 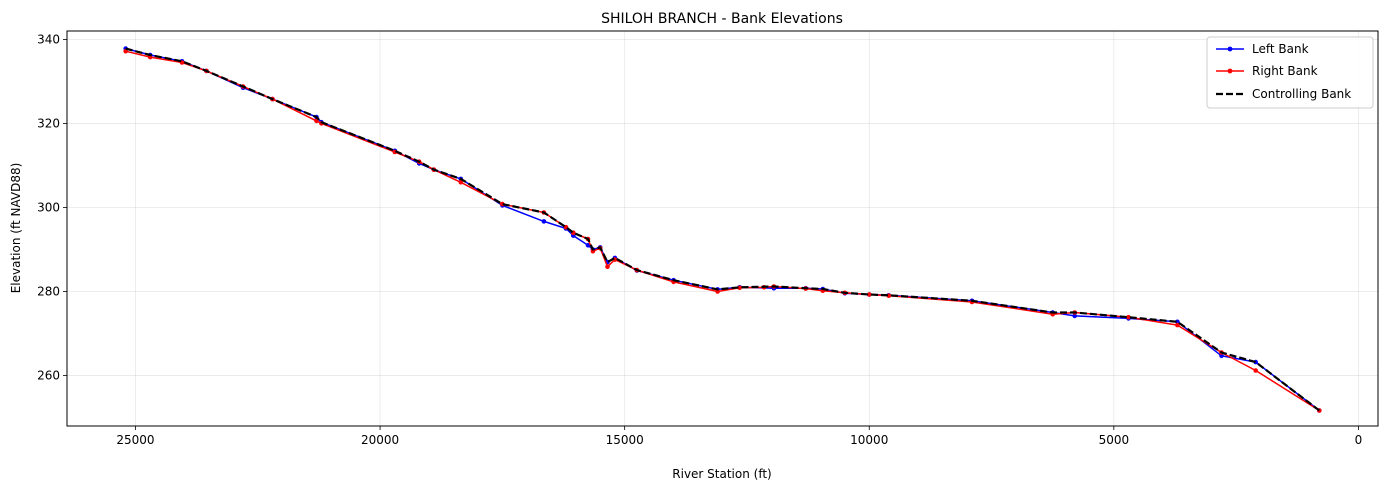 What do you see at coordinates (16, 228) in the screenshot?
I see `y-axis-label: Elevation (ft NAVD88)` at bounding box center [16, 228].